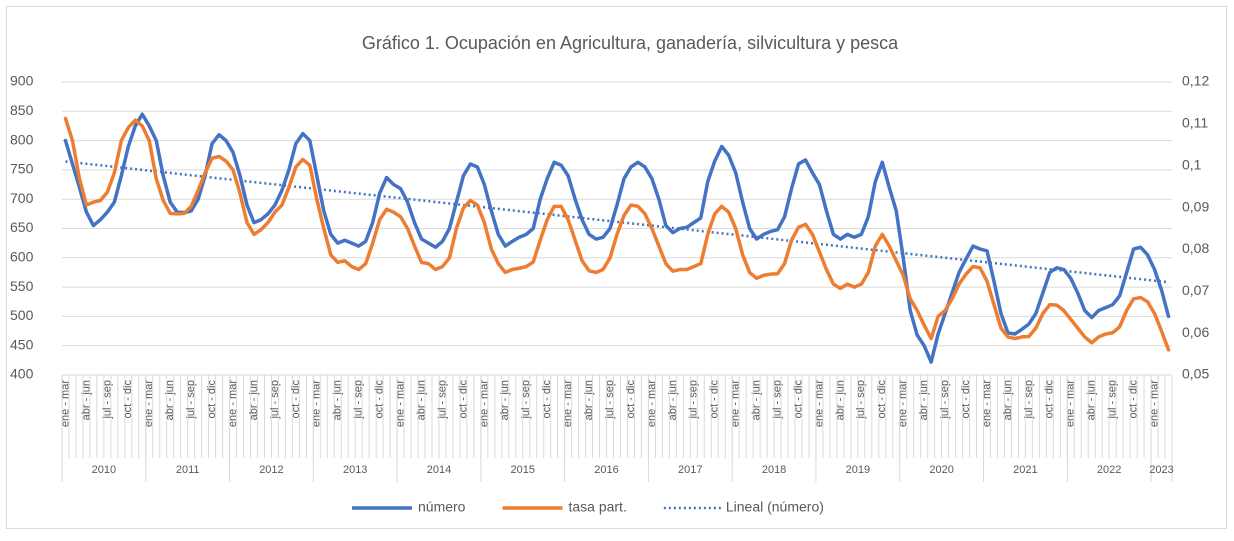 The height and width of the screenshot is (541, 1234). What do you see at coordinates (1025, 470) in the screenshot?
I see `group-label: 2021` at bounding box center [1025, 470].